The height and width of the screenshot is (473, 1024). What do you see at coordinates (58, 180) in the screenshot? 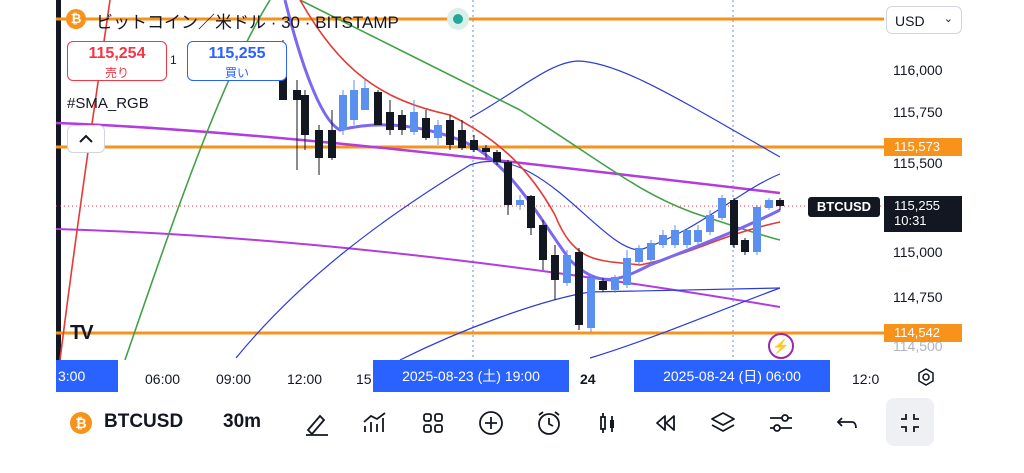
I see `left-edge-strip` at bounding box center [58, 180].